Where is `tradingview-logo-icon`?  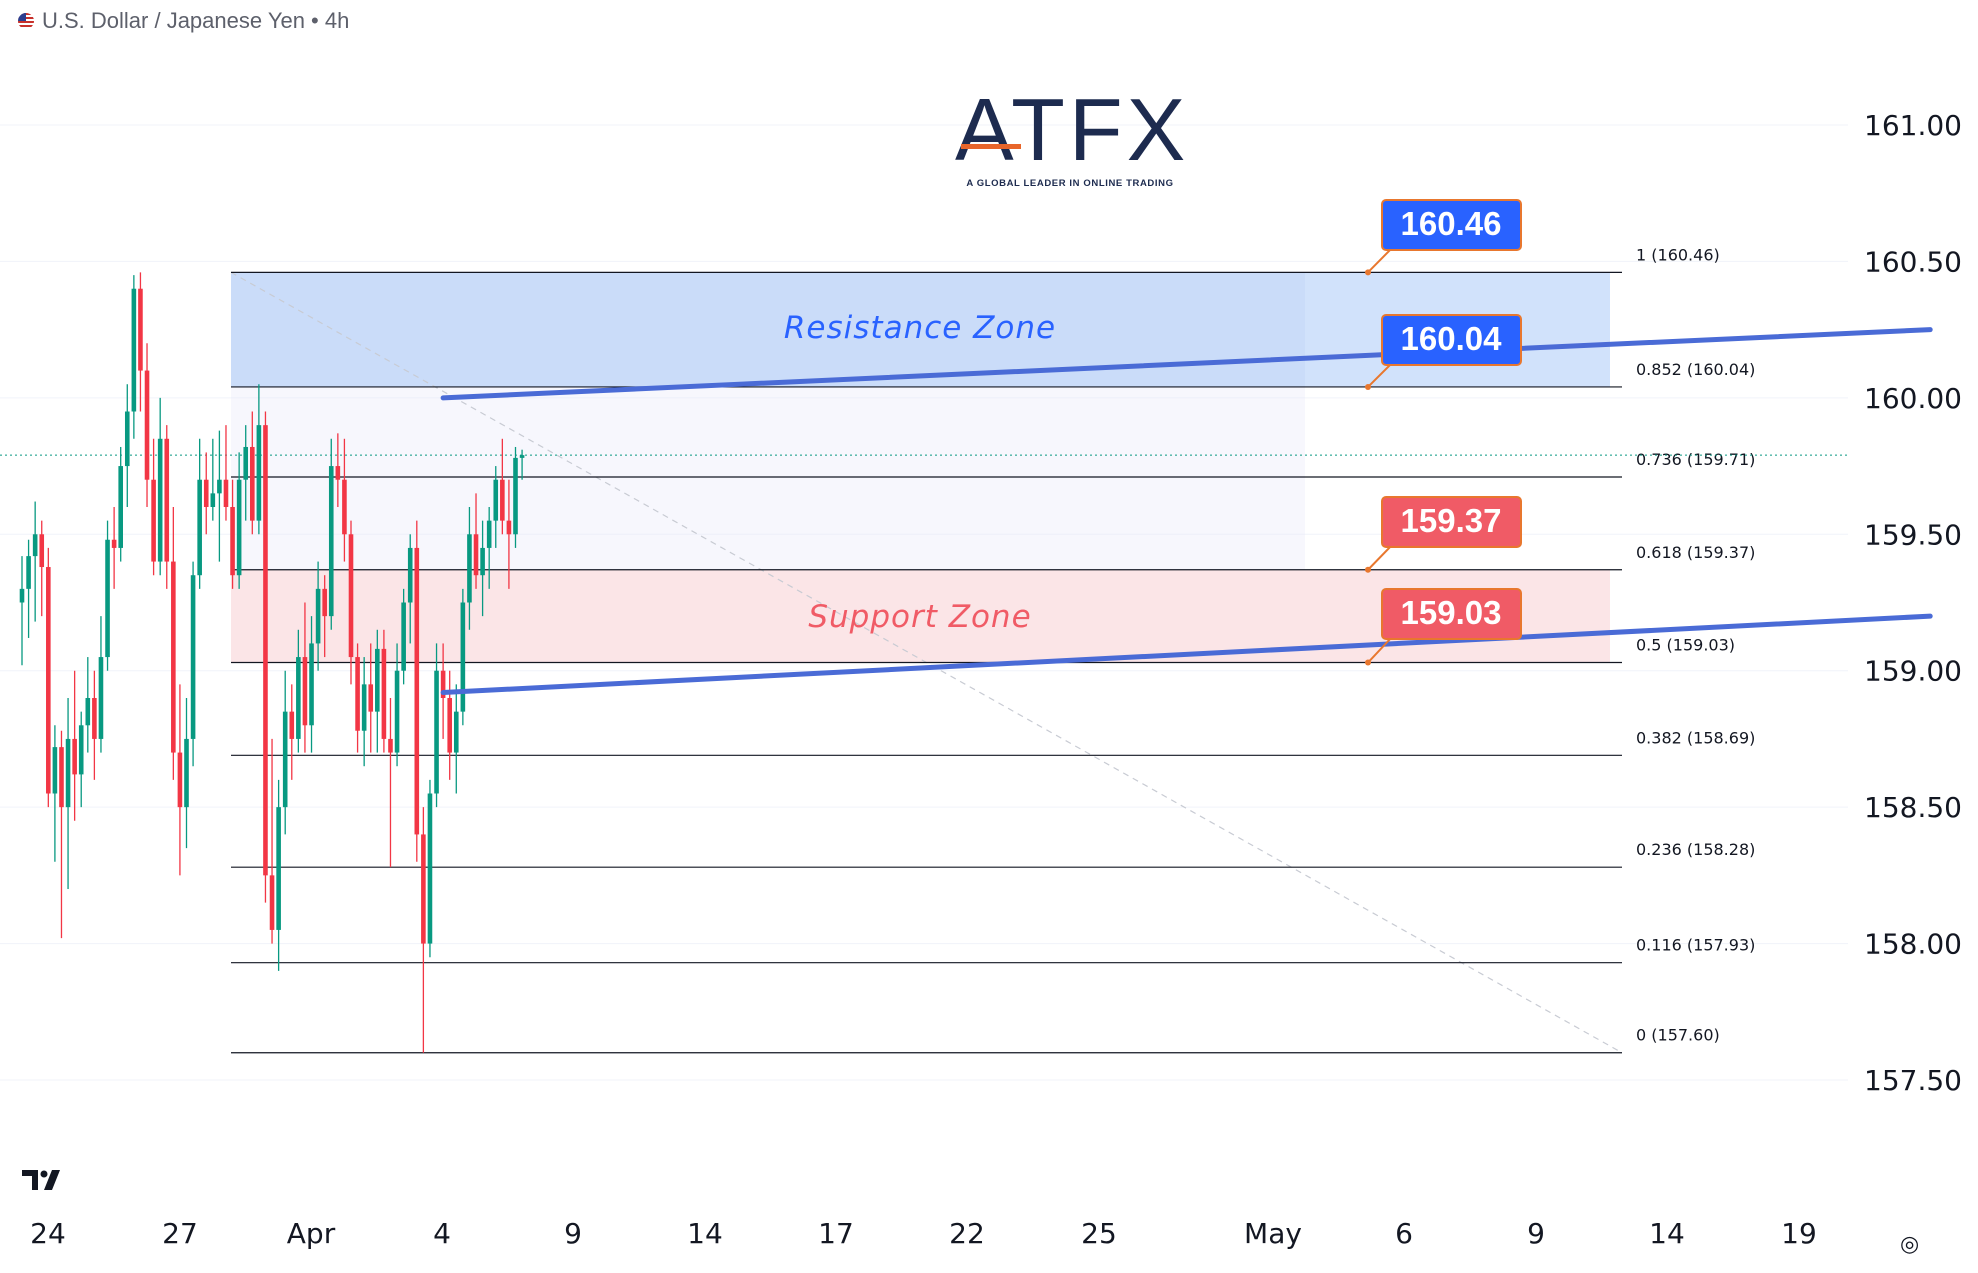 tradingview-logo-icon is located at coordinates (45, 1180).